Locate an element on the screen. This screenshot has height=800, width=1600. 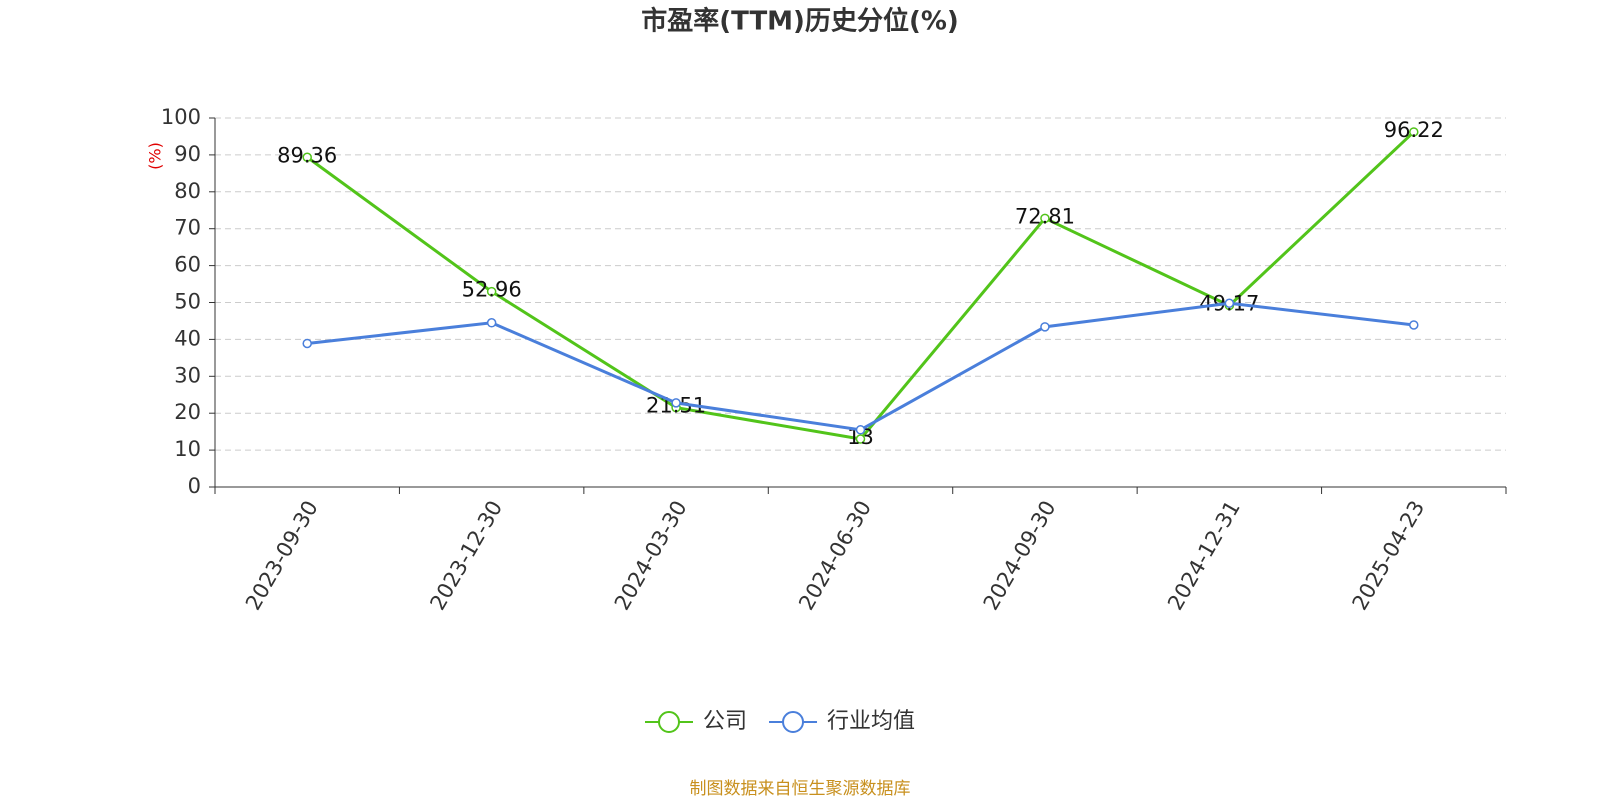
y-tick-label: 60 is located at coordinates (187, 265).